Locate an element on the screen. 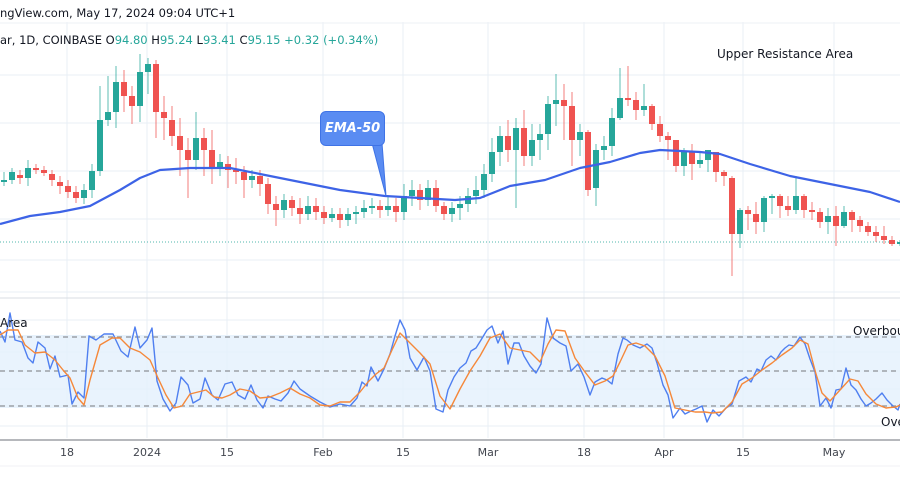 The width and height of the screenshot is (900, 504). high-value: 95.24 is located at coordinates (176, 40).